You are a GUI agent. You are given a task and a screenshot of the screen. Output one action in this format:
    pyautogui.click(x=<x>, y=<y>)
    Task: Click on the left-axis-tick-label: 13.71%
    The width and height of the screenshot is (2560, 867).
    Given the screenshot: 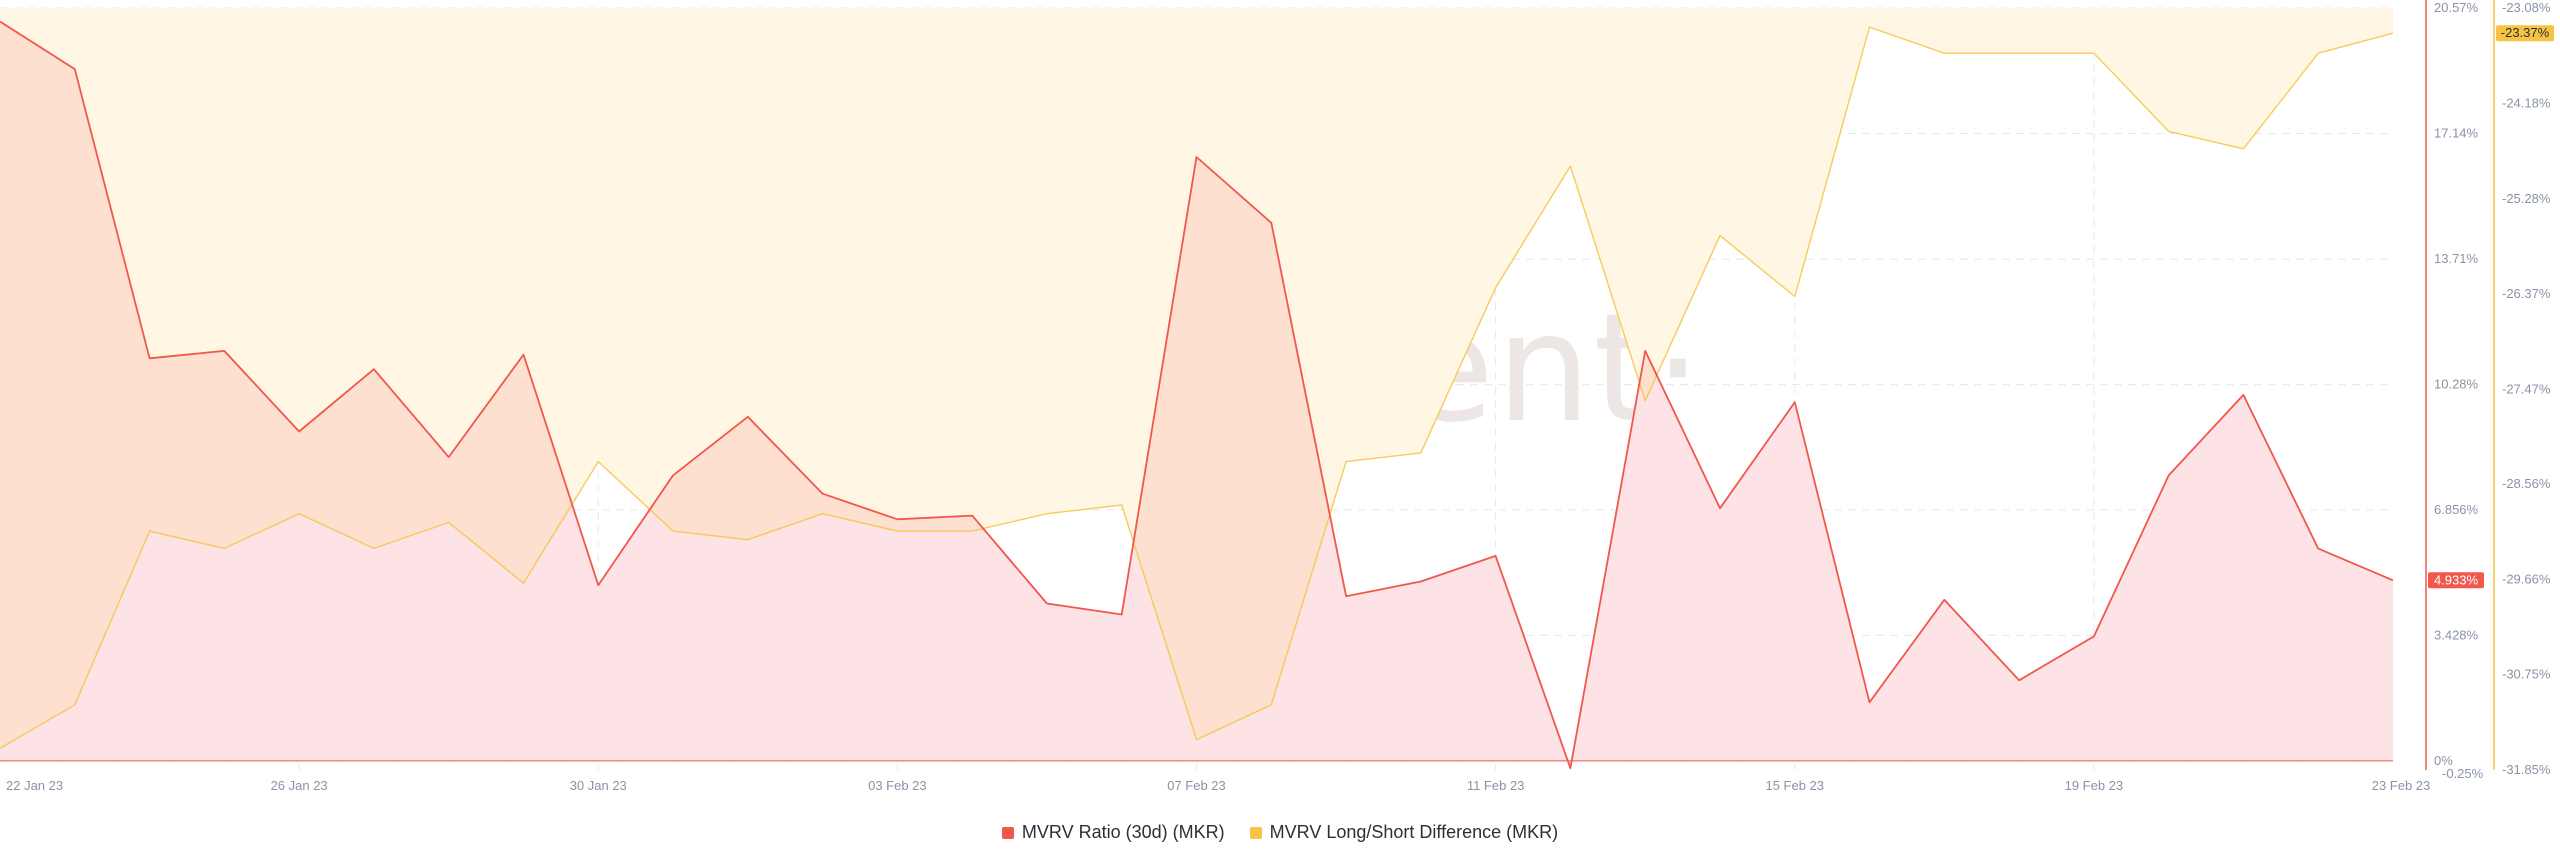 What is the action you would take?
    pyautogui.click(x=2456, y=258)
    